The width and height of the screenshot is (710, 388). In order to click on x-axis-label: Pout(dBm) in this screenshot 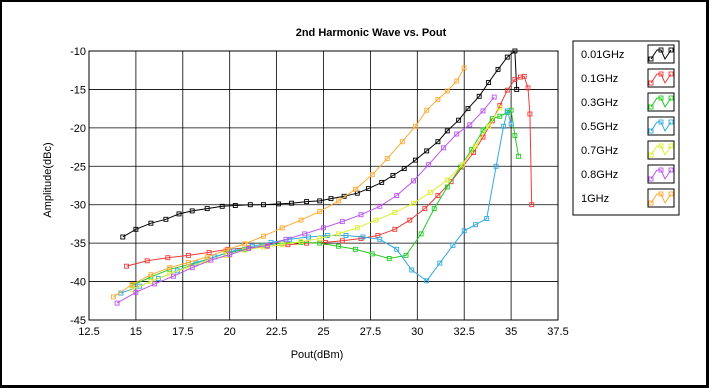, I will do `click(317, 355)`.